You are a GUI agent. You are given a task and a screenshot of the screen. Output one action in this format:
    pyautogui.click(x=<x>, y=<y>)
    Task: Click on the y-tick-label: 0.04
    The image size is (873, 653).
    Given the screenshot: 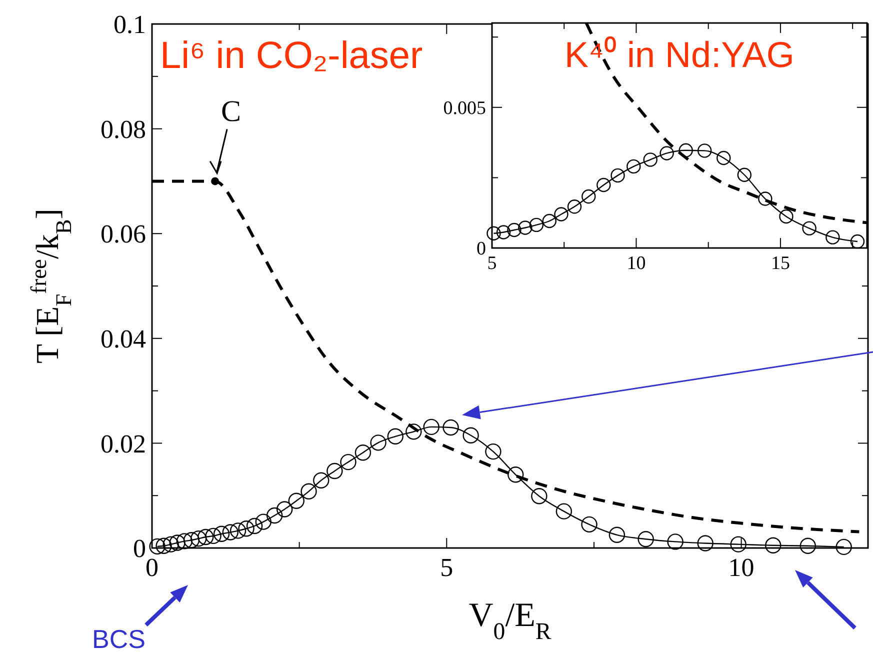 What is the action you would take?
    pyautogui.click(x=123, y=339)
    